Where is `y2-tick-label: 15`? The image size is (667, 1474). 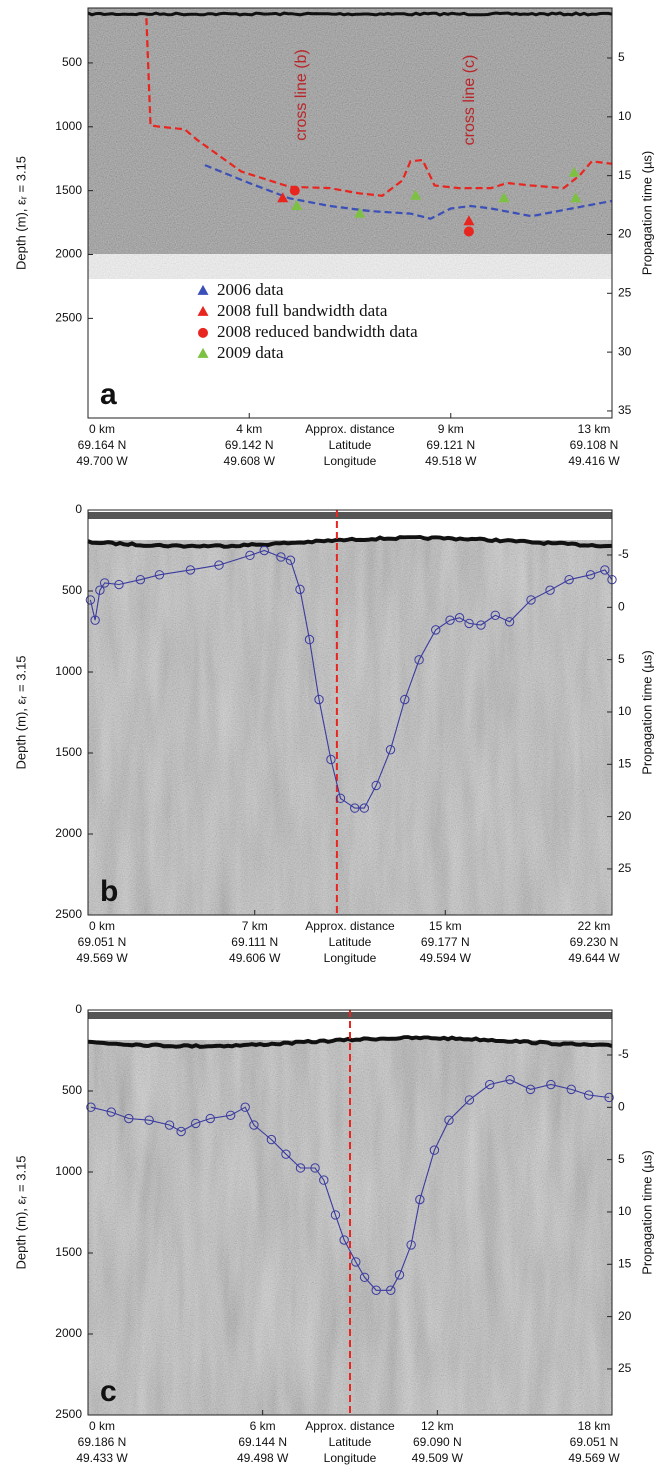
y2-tick-label: 15 is located at coordinates (625, 1263).